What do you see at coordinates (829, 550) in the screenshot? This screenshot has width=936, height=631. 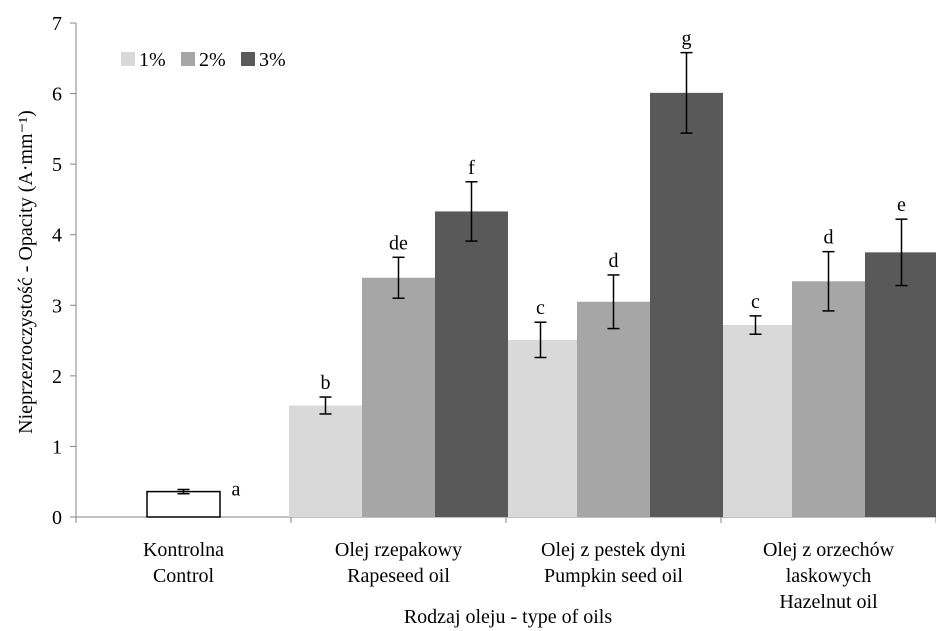 I see `category-label: Olej z orzechów` at bounding box center [829, 550].